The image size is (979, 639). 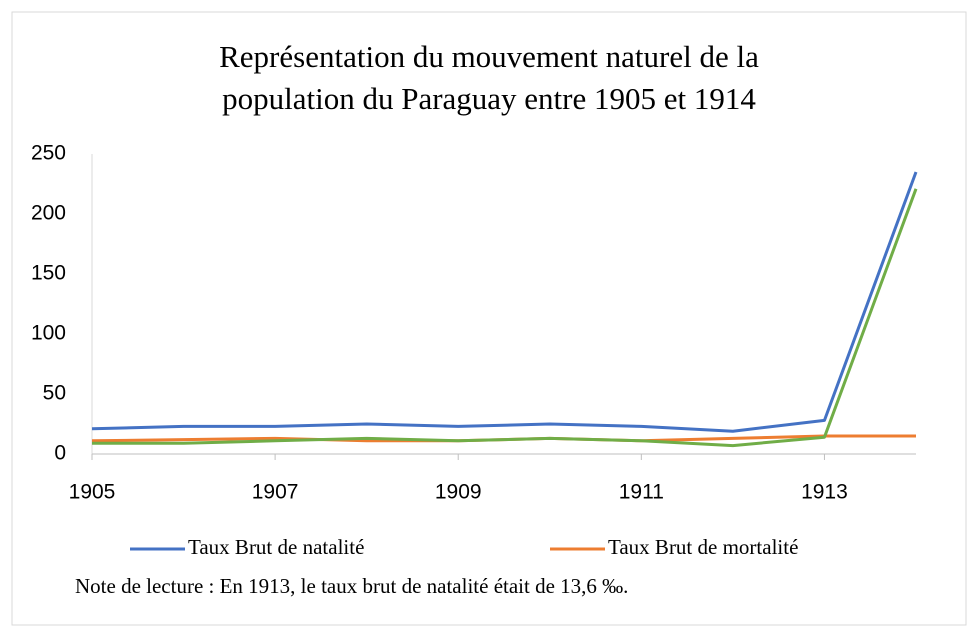 What do you see at coordinates (48, 153) in the screenshot?
I see `y-tick-label: 250` at bounding box center [48, 153].